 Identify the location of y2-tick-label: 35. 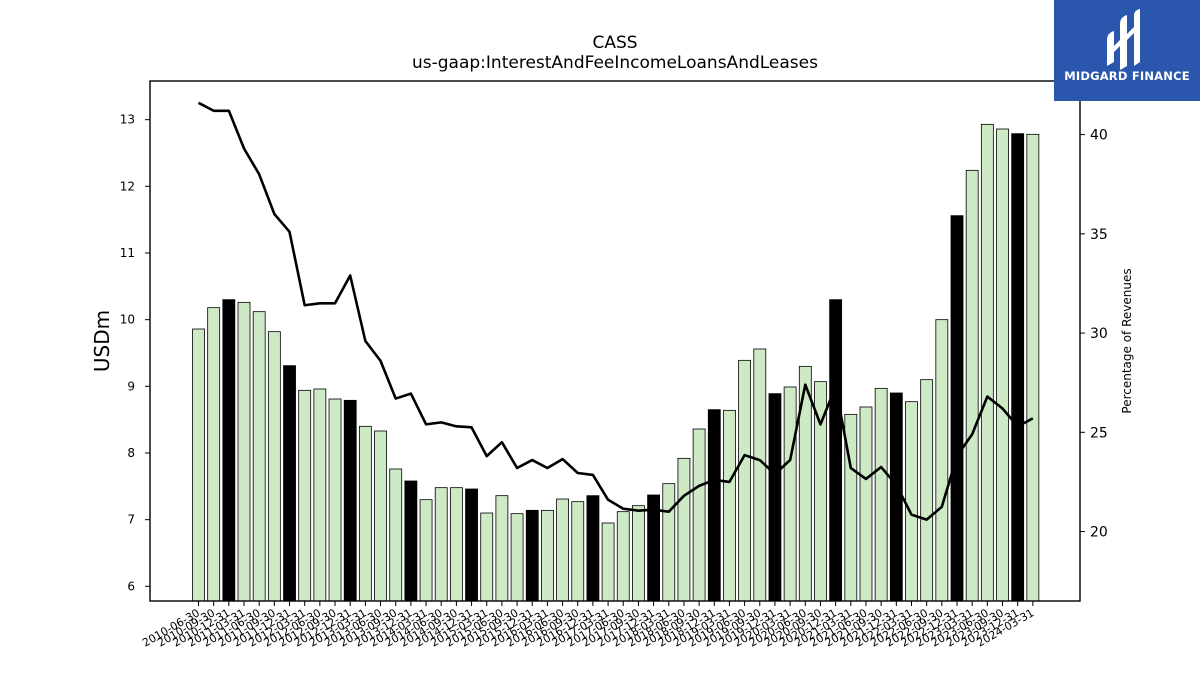
(1099, 235).